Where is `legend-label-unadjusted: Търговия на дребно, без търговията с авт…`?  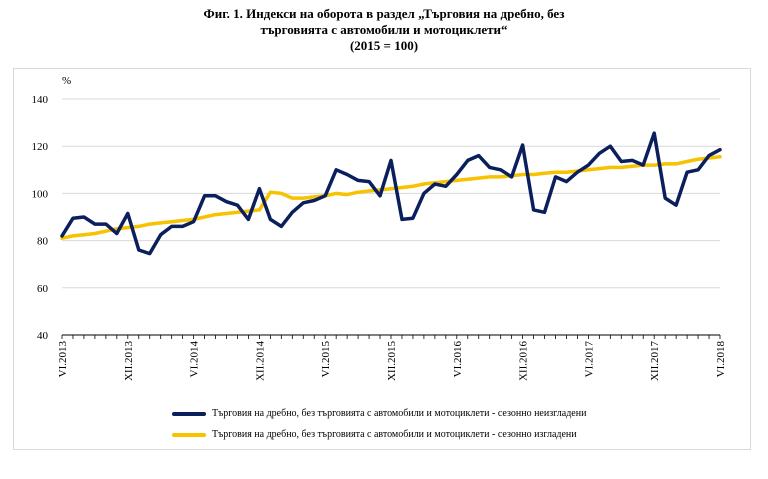 legend-label-unadjusted: Търговия на дребно, без търговията с авт… is located at coordinates (399, 413).